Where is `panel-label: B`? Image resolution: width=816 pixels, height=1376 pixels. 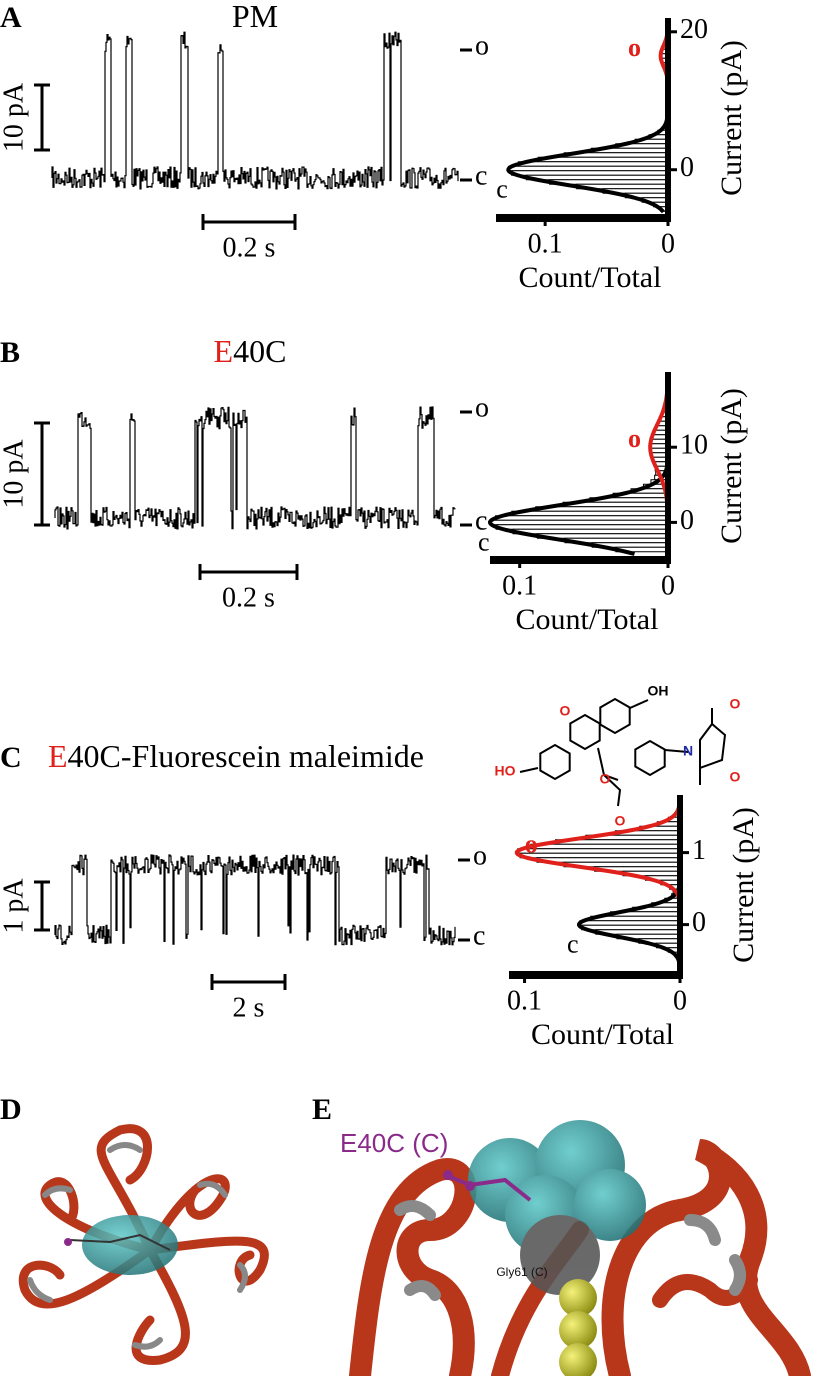 panel-label: B is located at coordinates (10, 352).